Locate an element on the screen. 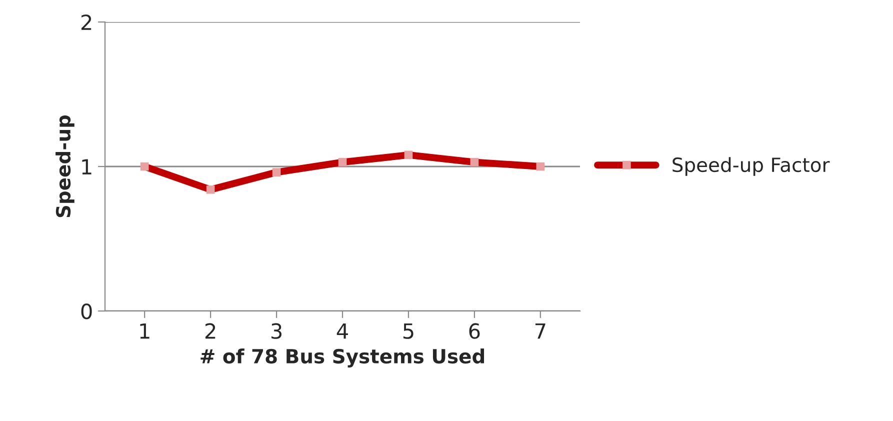 The width and height of the screenshot is (893, 421). x-tick-label: 3 is located at coordinates (276, 331).